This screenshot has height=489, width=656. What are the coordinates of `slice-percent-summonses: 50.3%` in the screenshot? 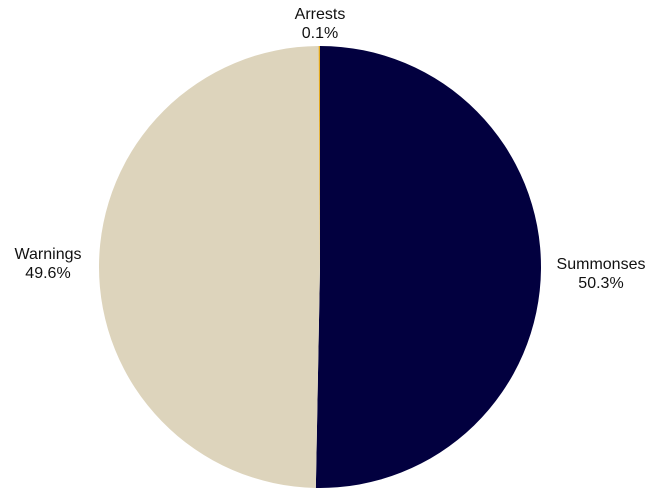 It's located at (601, 283).